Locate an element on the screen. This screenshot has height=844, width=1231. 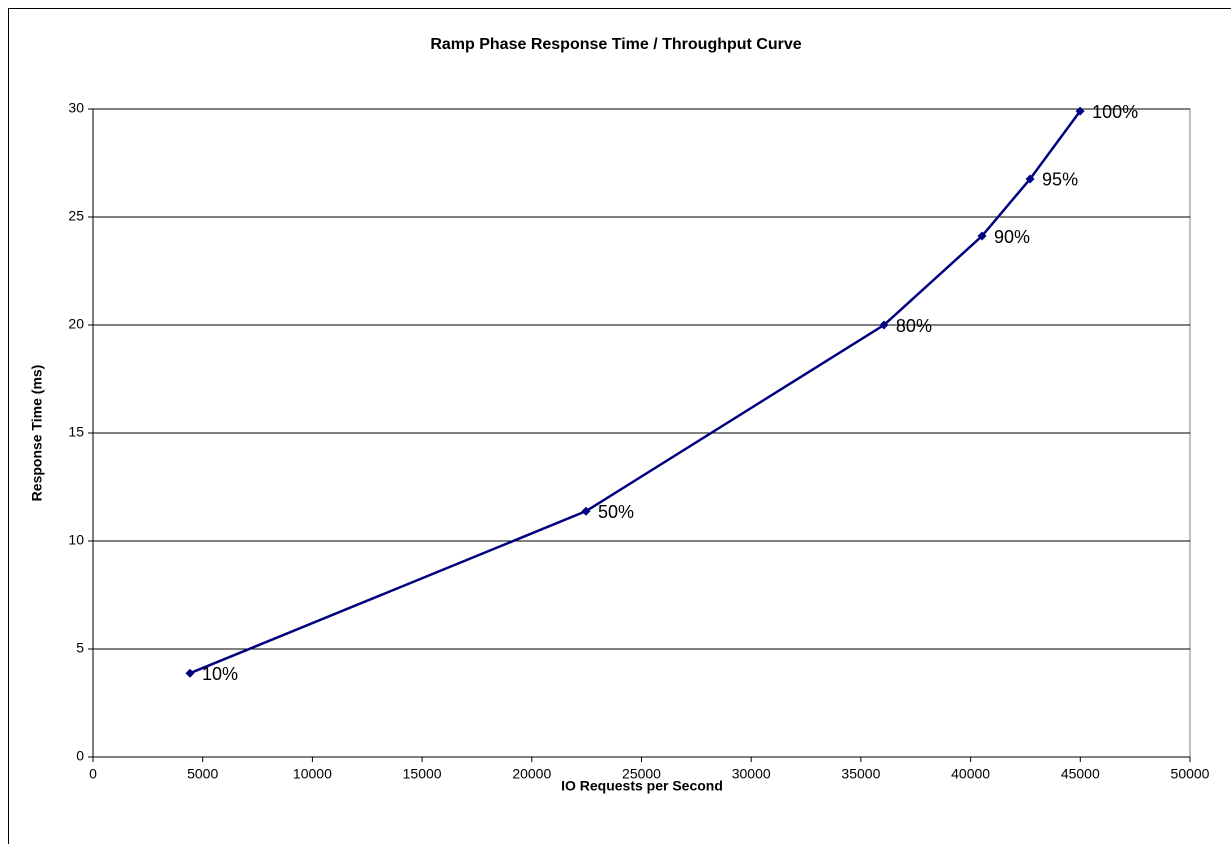
point-label: 90% is located at coordinates (1012, 237).